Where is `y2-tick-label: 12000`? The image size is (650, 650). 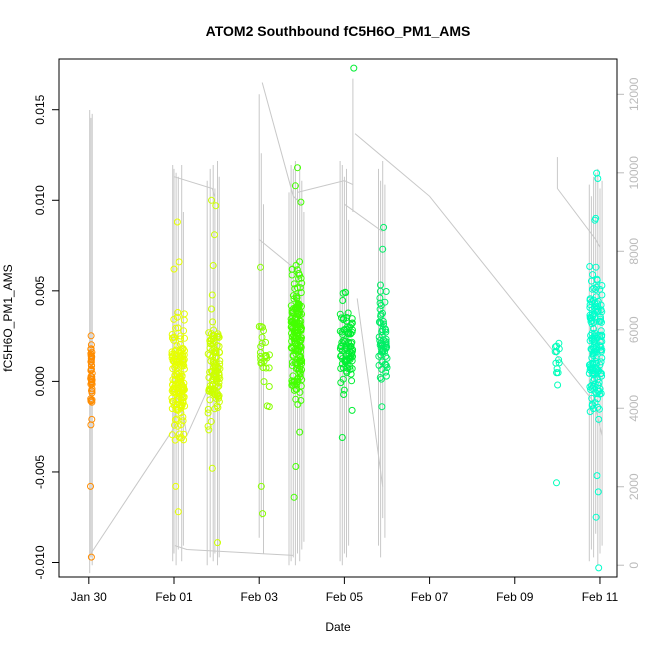 y2-tick-label: 12000 is located at coordinates (634, 94).